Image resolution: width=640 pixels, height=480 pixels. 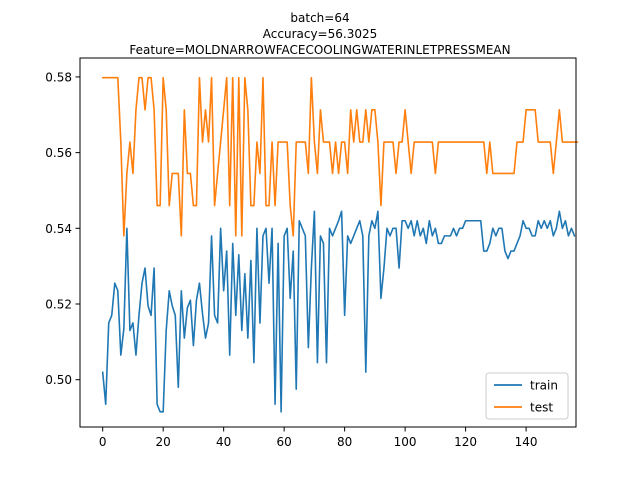 What do you see at coordinates (318, 438) in the screenshot?
I see `x-axis: 0 20 40 60 80 100 120 140` at bounding box center [318, 438].